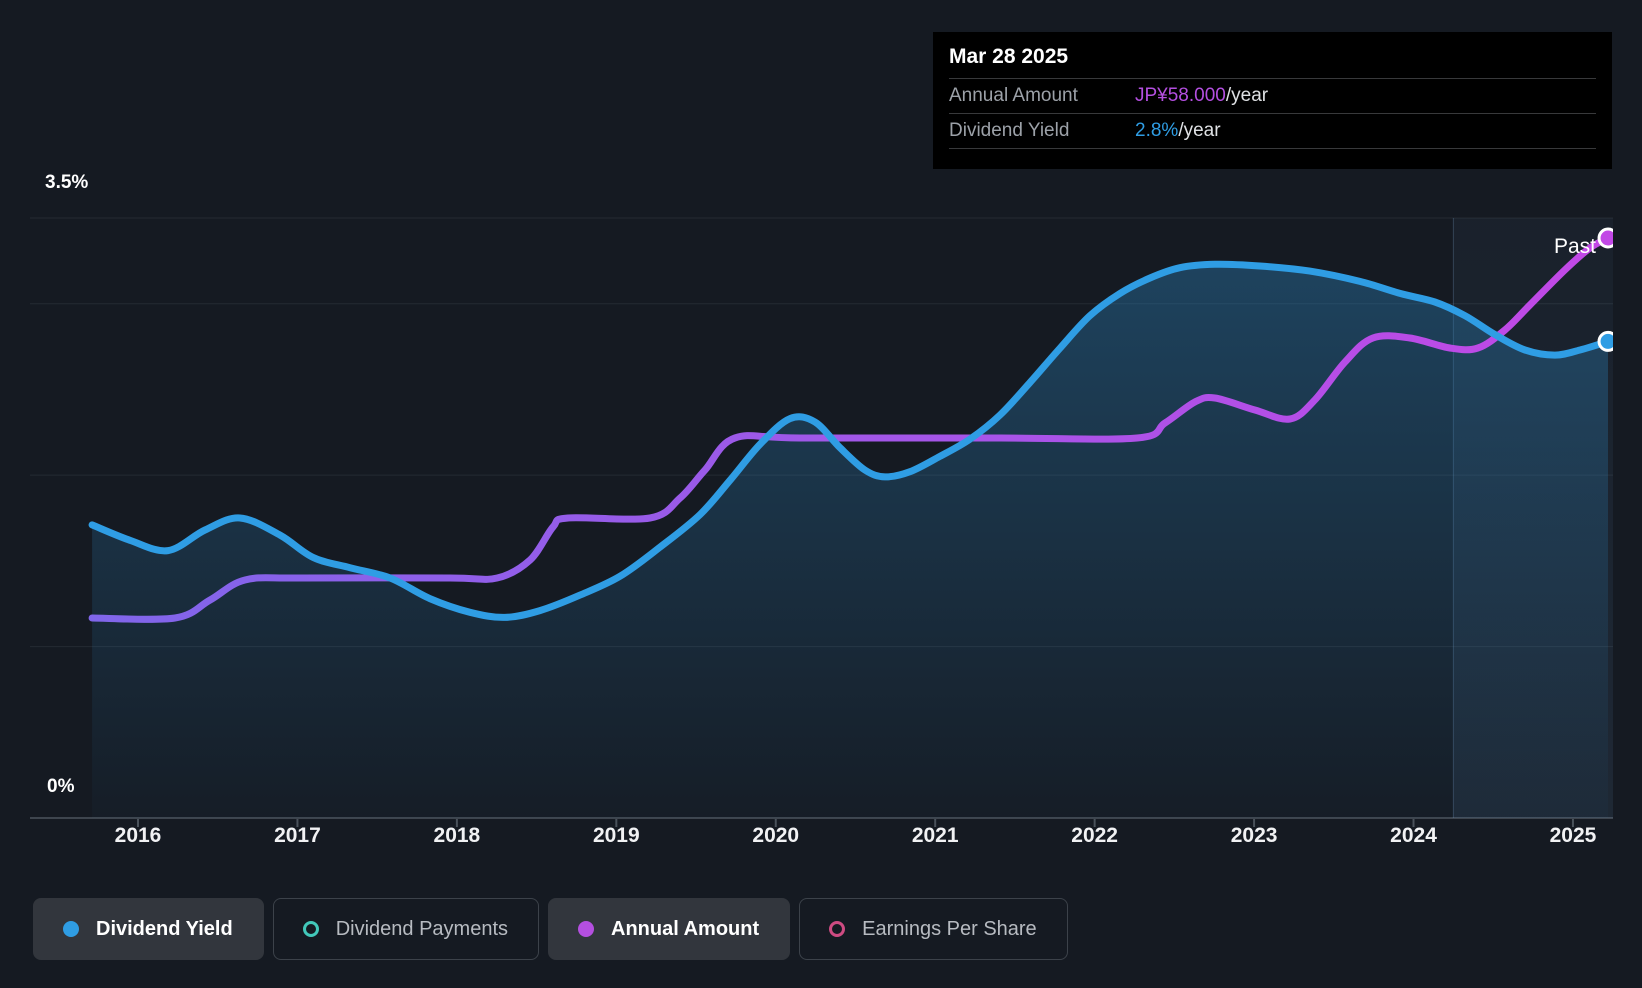 The width and height of the screenshot is (1642, 988). I want to click on legend-button-annual-amount: Annual Amount, so click(669, 929).